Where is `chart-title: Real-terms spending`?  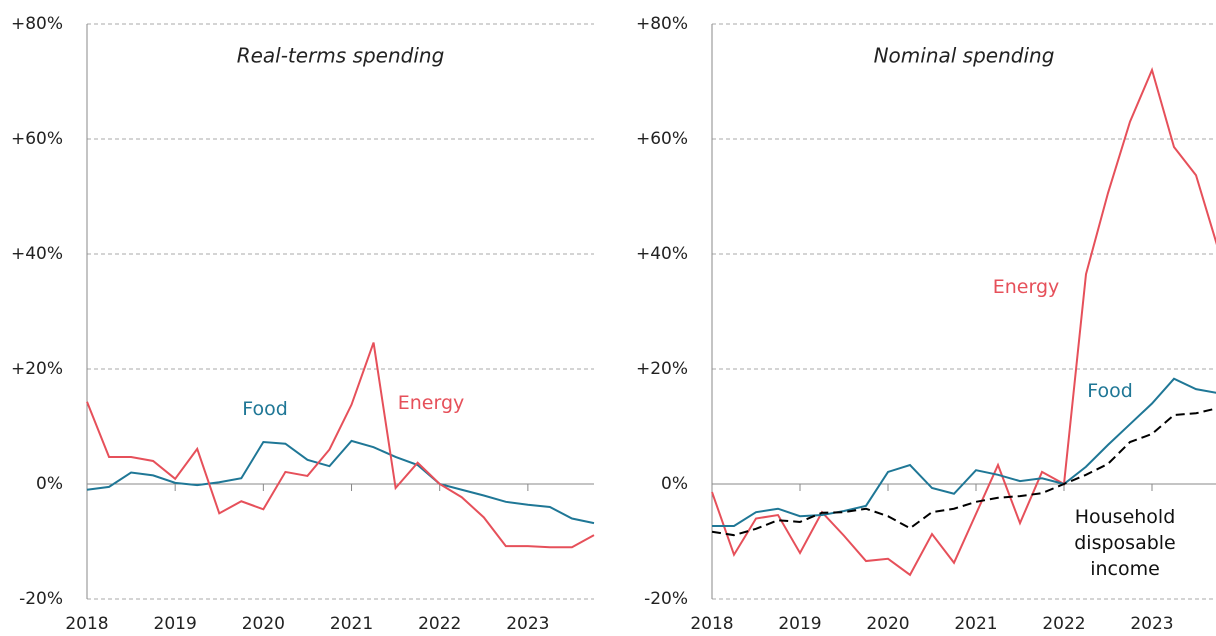
chart-title: Real-terms spending is located at coordinates (341, 56).